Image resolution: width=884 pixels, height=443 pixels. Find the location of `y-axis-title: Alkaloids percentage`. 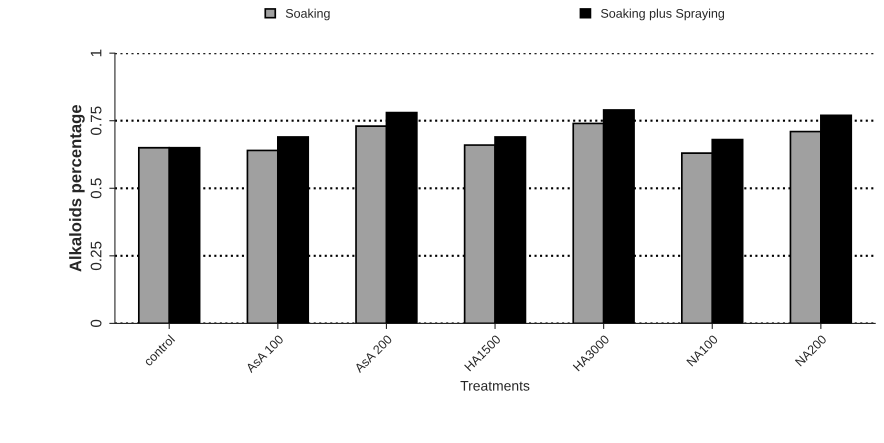

y-axis-title: Alkaloids percentage is located at coordinates (77, 188).